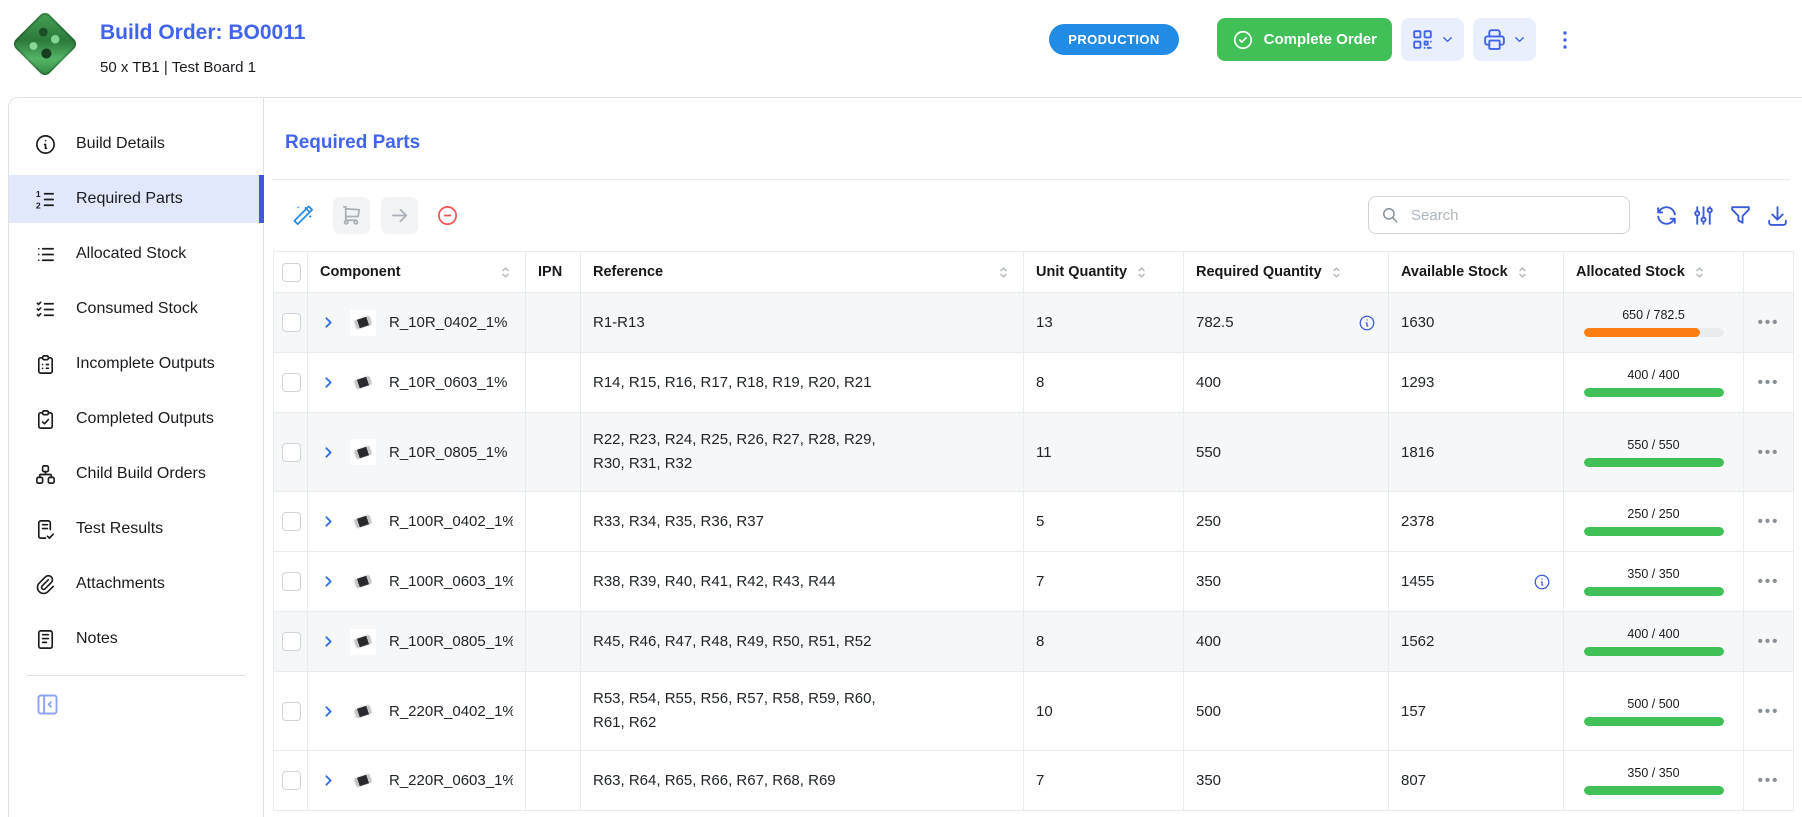  I want to click on search-icon, so click(1390, 215).